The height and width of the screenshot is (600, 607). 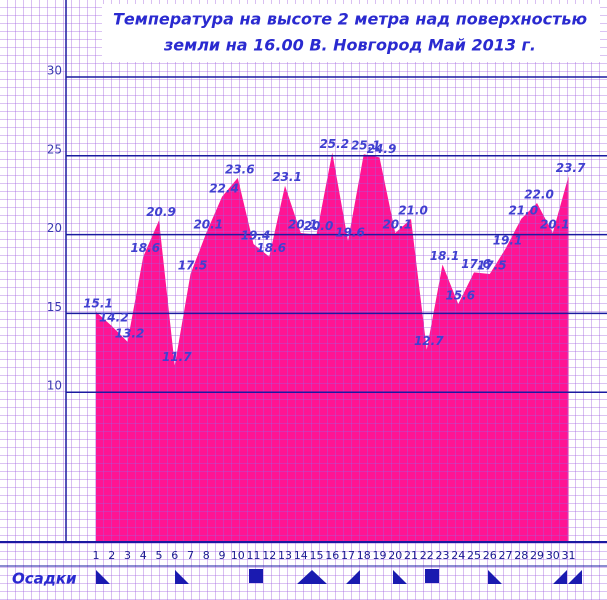 I want to click on x-tick-label: 6, so click(x=174, y=555).